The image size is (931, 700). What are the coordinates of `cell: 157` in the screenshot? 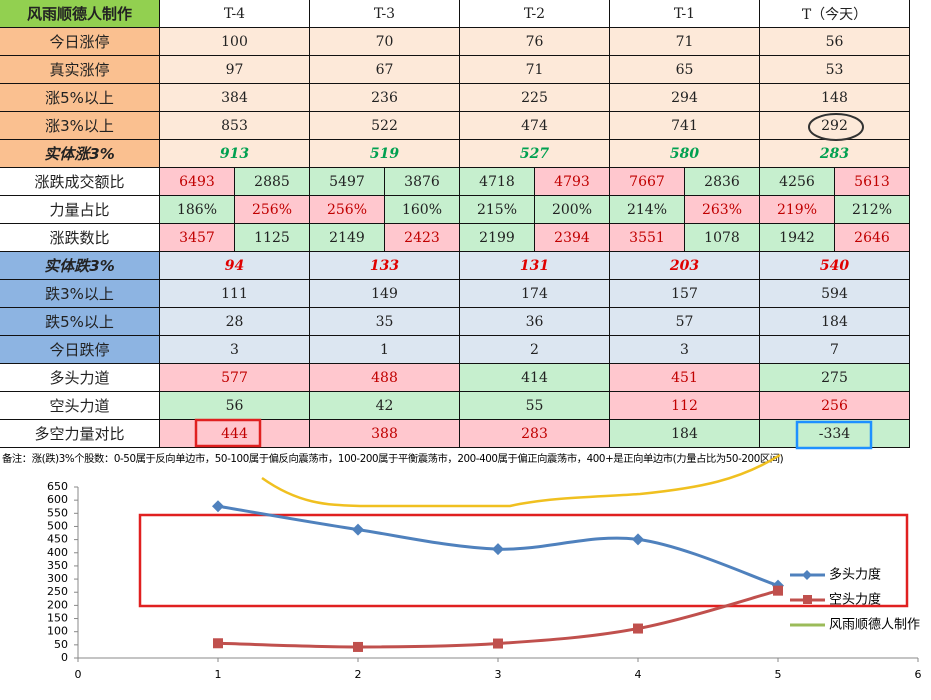 It's located at (685, 294).